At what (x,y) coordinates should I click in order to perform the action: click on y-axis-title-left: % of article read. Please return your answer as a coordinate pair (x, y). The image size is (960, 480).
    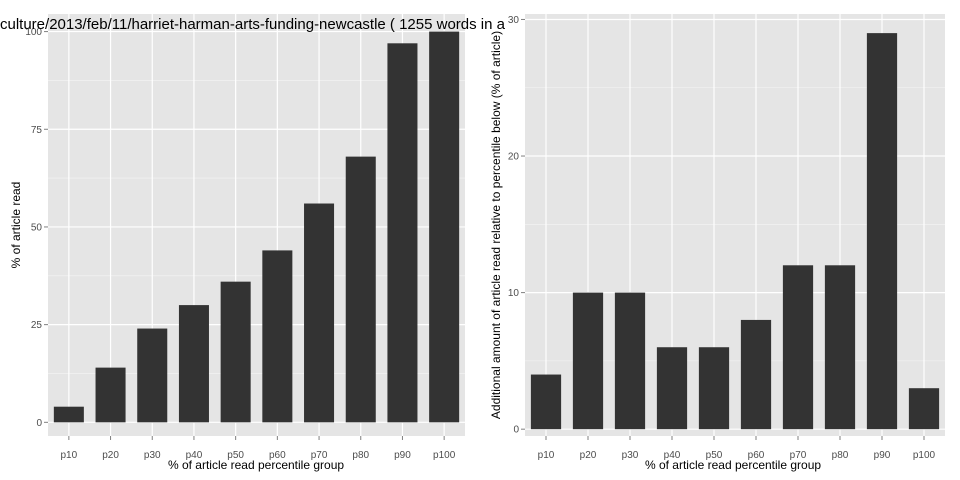
    Looking at the image, I should click on (16, 225).